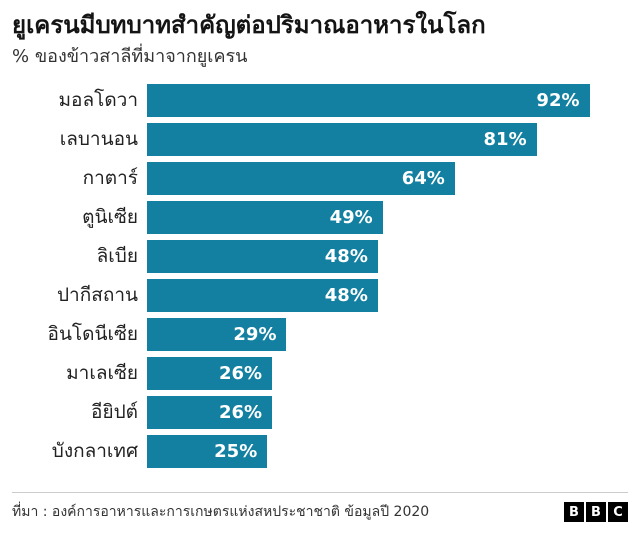 The width and height of the screenshot is (640, 533). What do you see at coordinates (102, 373) in the screenshot?
I see `category-label: มาเลเซีย` at bounding box center [102, 373].